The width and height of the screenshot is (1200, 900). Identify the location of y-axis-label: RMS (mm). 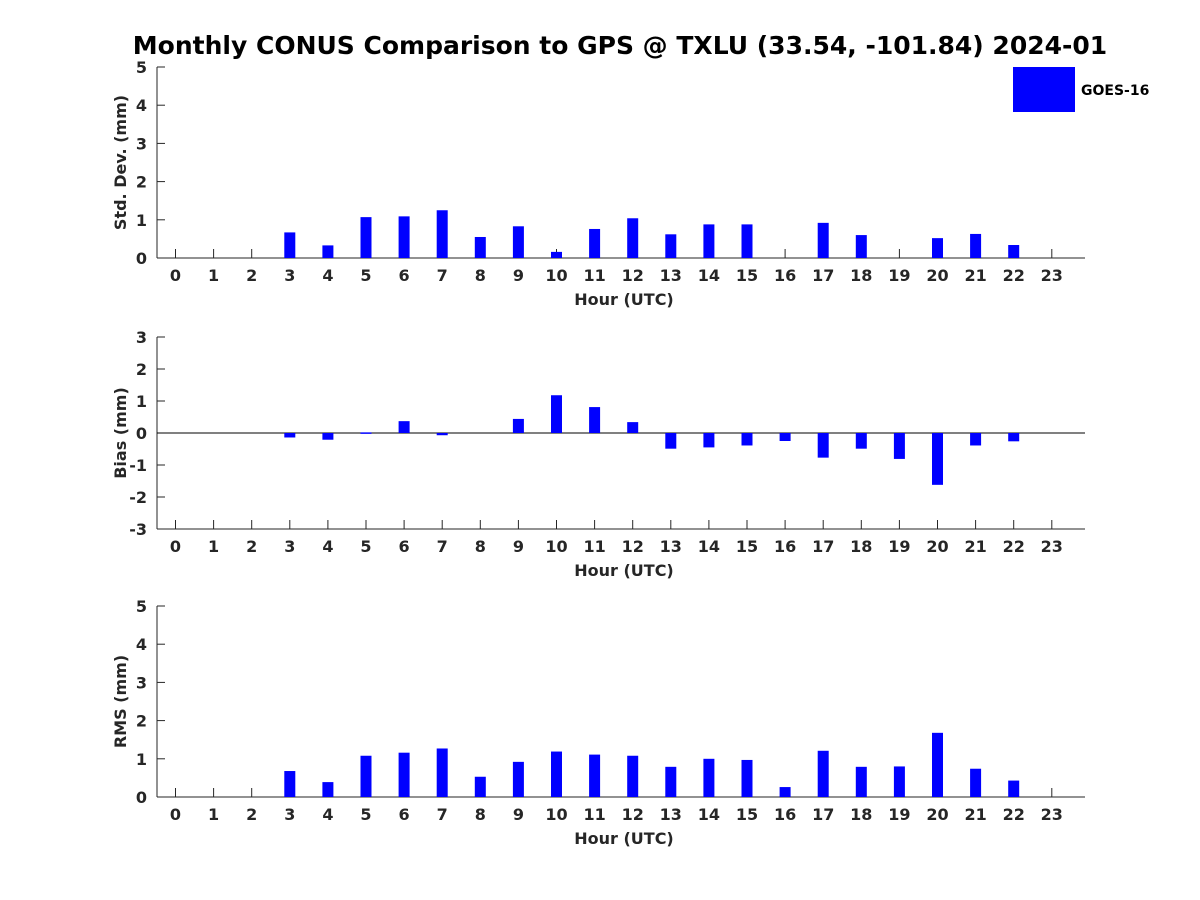
(120, 701).